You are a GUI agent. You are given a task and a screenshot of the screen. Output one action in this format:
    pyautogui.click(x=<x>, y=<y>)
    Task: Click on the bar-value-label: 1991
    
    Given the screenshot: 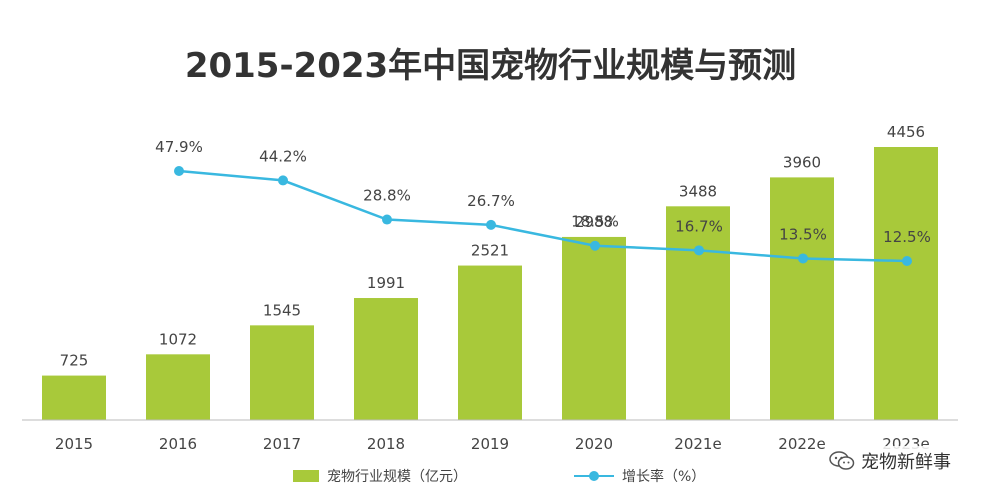 What is the action you would take?
    pyautogui.click(x=386, y=283)
    